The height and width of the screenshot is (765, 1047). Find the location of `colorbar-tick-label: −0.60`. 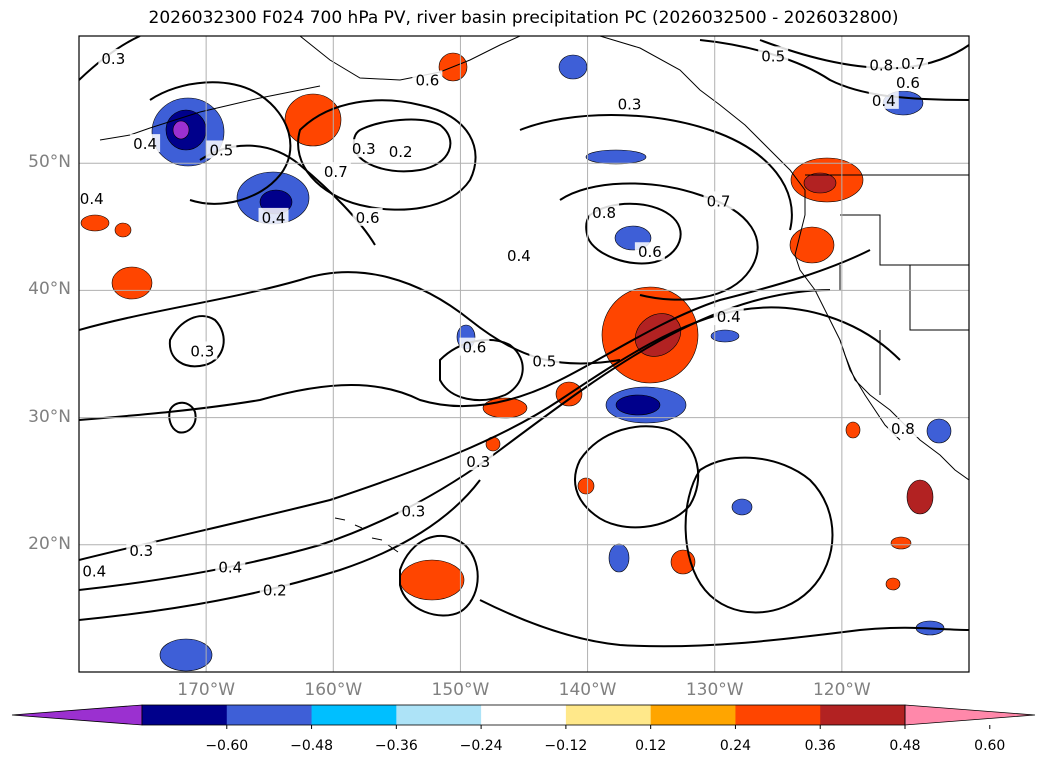

colorbar-tick-label: −0.60 is located at coordinates (227, 746).